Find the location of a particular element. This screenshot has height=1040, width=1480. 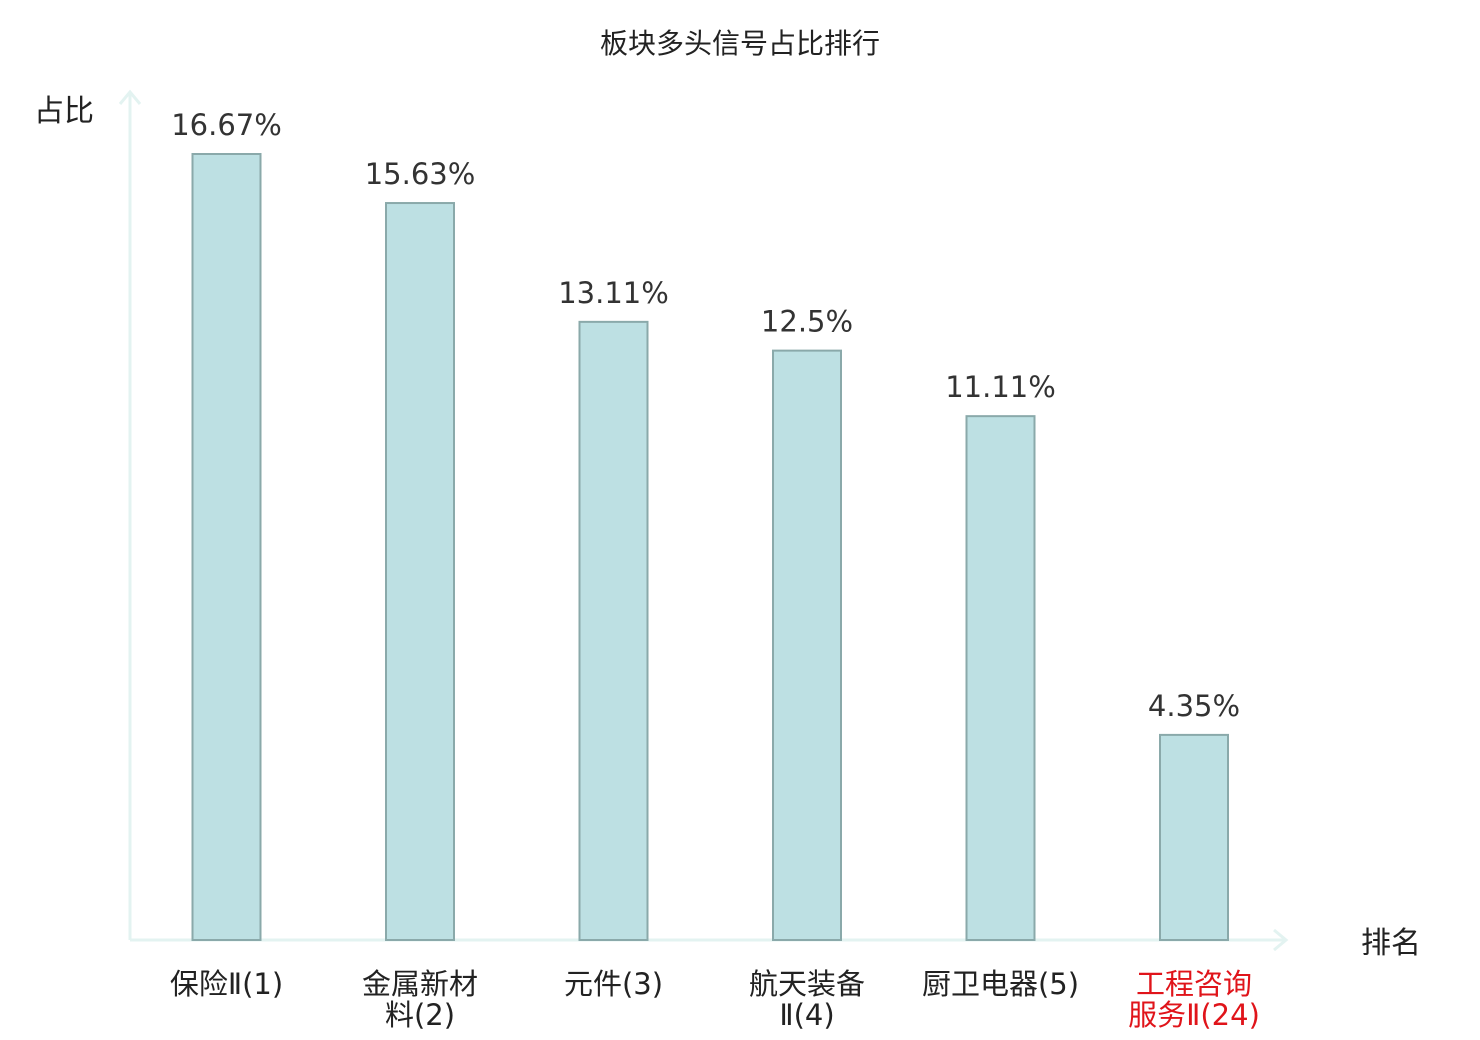

x-tick-label-line: 厨卫电器(5) is located at coordinates (1000, 984).